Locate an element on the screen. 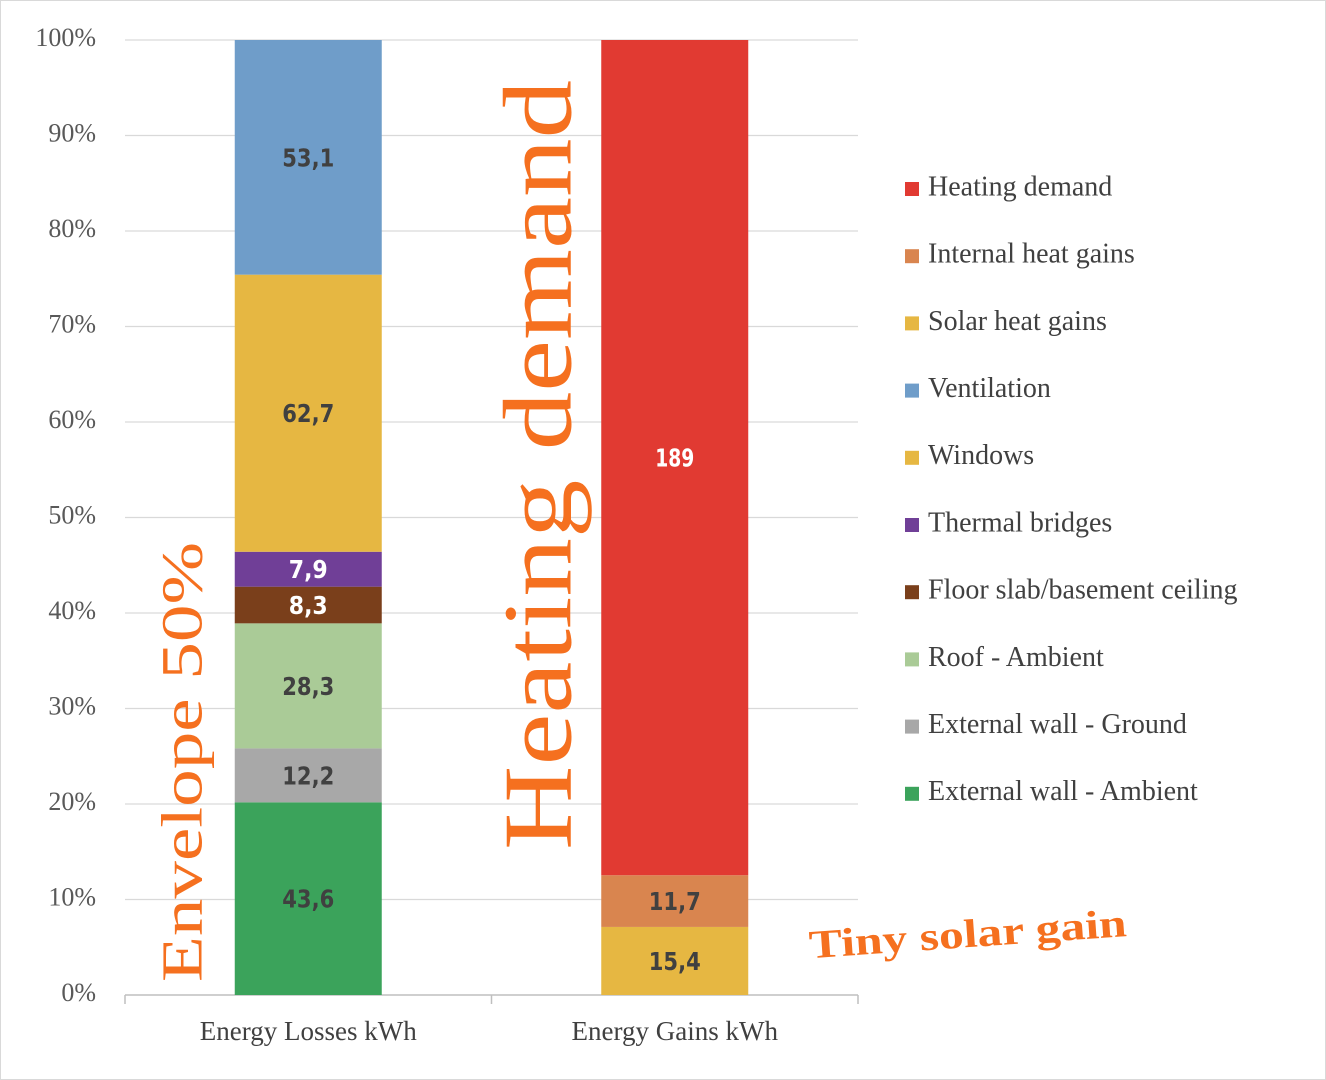  legend-label: Solar heat gains is located at coordinates (1017, 321).